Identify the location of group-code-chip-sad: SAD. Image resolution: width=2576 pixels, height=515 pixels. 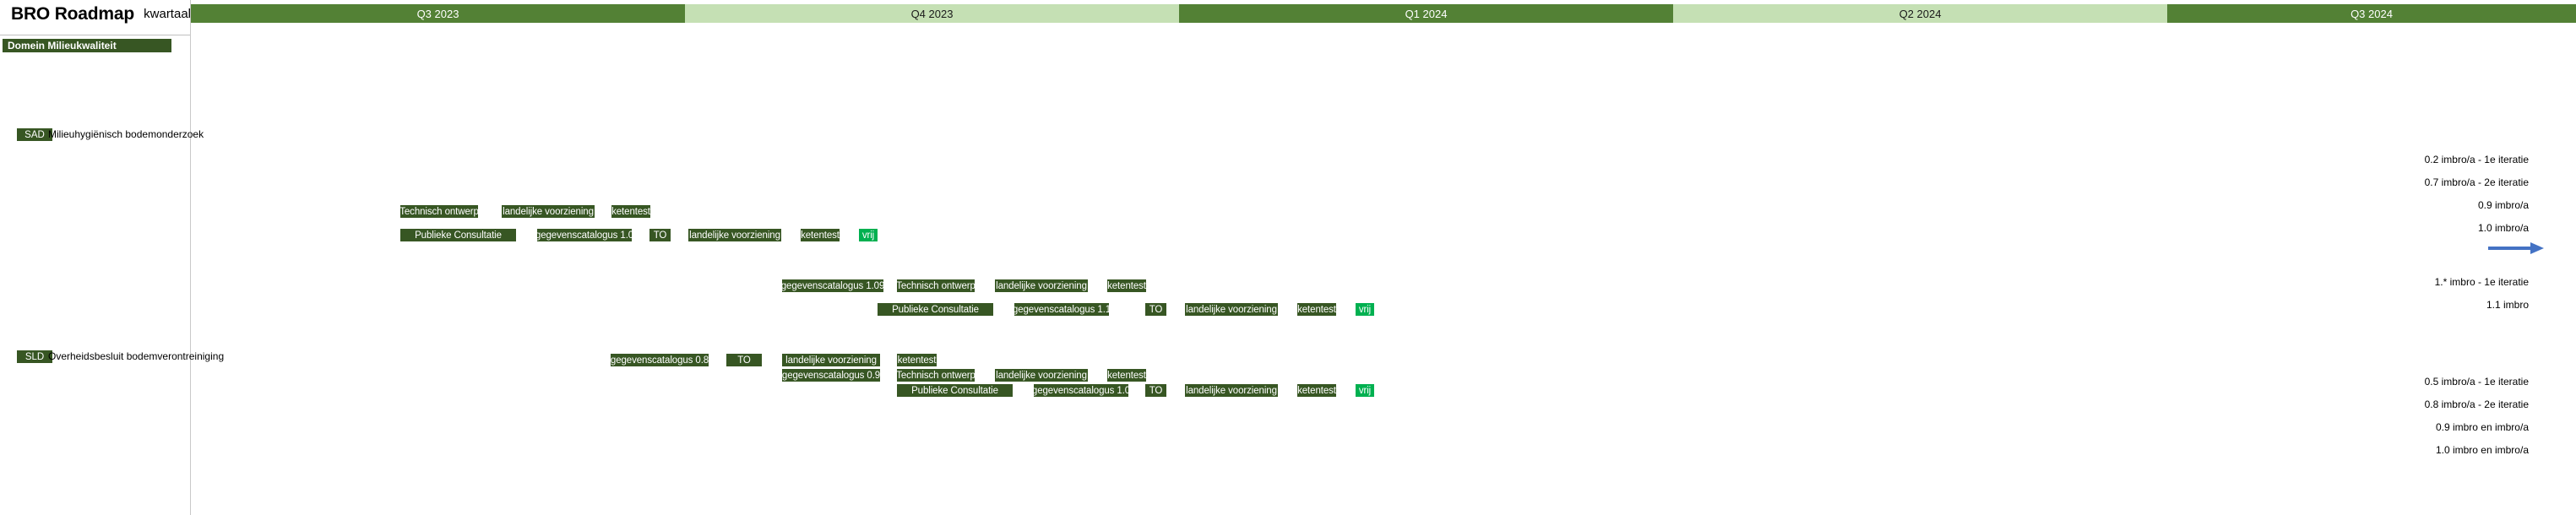
(34, 134).